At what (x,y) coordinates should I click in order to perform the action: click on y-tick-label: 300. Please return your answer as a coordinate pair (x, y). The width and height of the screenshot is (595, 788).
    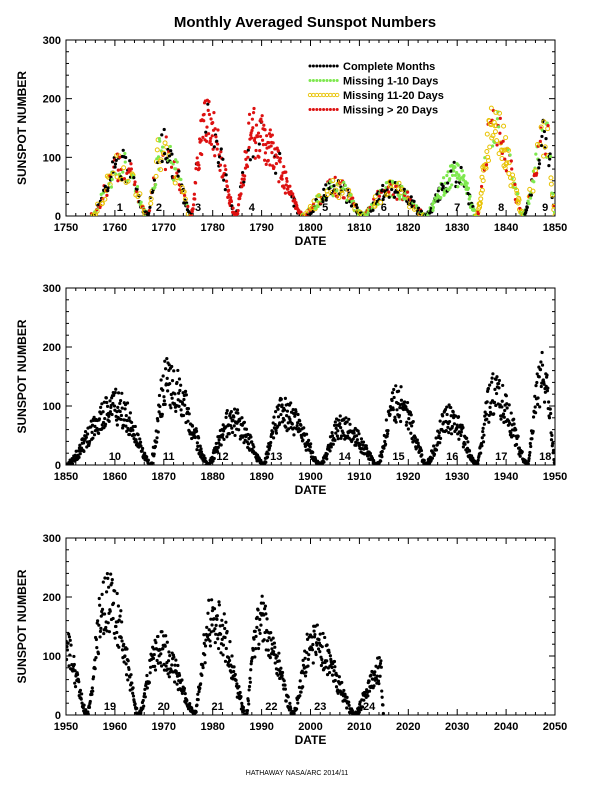
    Looking at the image, I should click on (52, 539).